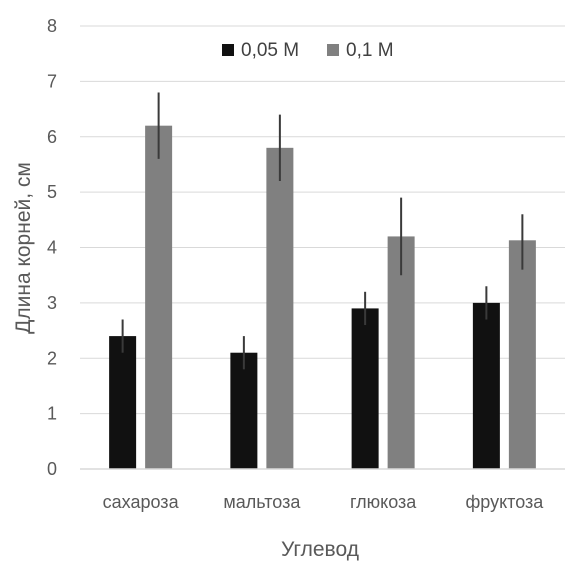  What do you see at coordinates (370, 50) in the screenshot?
I see `legend-label: 0,1 М` at bounding box center [370, 50].